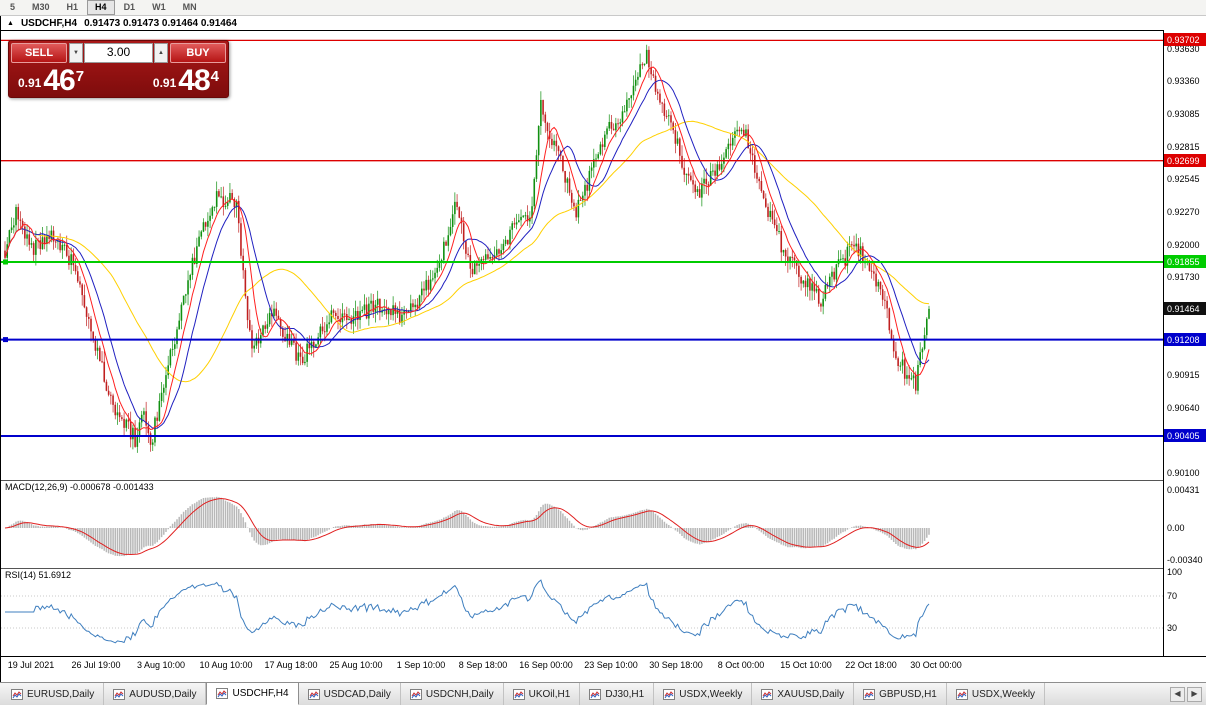 This screenshot has width=1206, height=705. I want to click on price-tick-0.93360: 0.93360, so click(1183, 81).